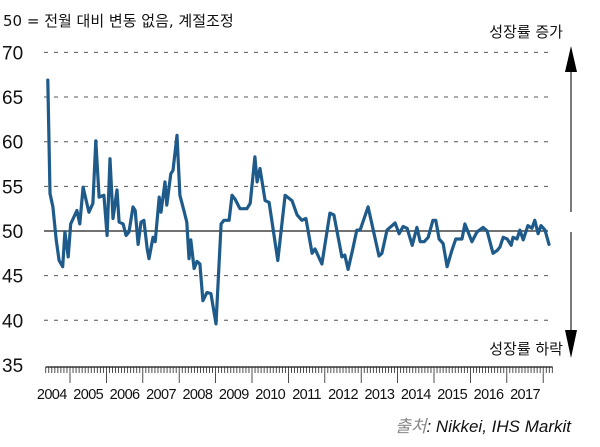  Describe the element at coordinates (525, 395) in the screenshot. I see `x-tick-label: 2017` at that location.